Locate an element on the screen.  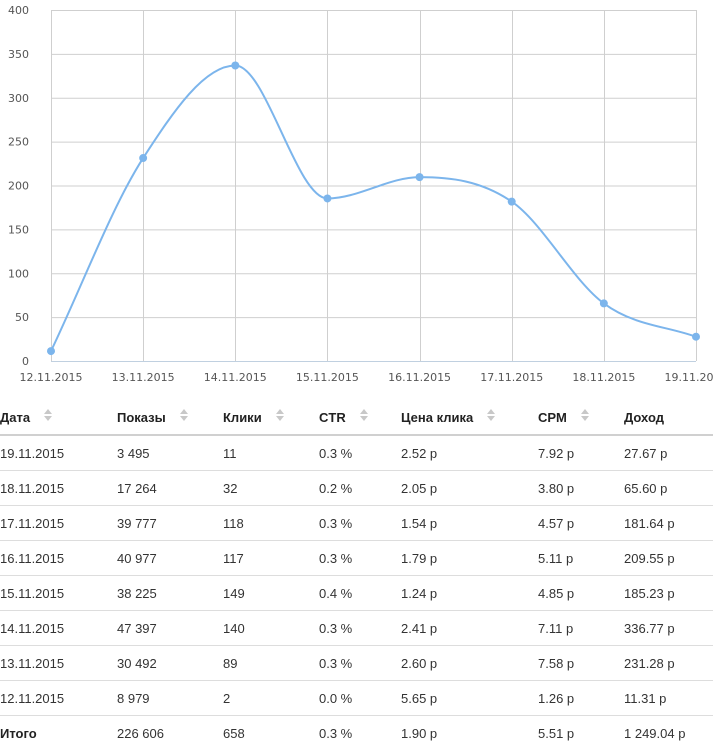
table-cell: 47 397 is located at coordinates (170, 628).